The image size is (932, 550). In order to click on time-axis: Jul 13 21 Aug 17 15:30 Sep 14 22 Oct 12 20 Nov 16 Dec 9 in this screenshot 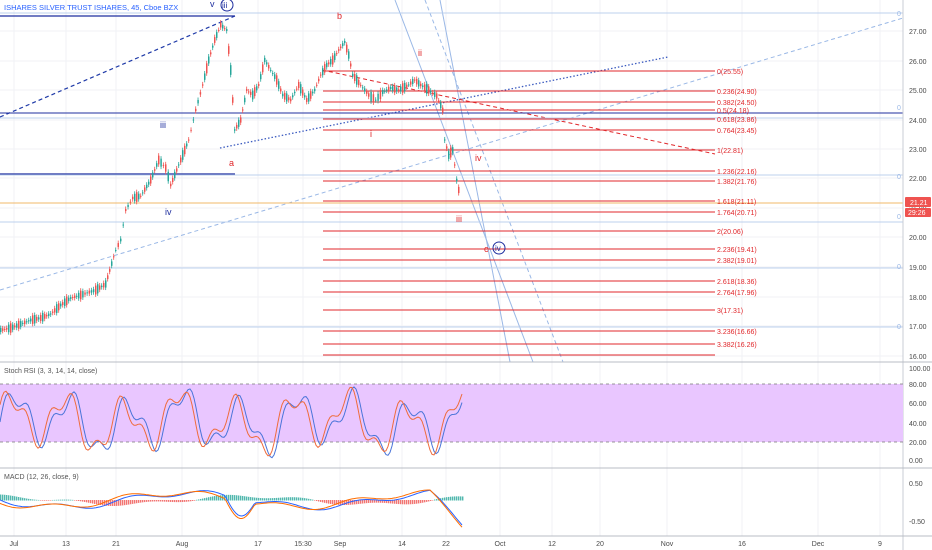, I will do `click(466, 541)`.